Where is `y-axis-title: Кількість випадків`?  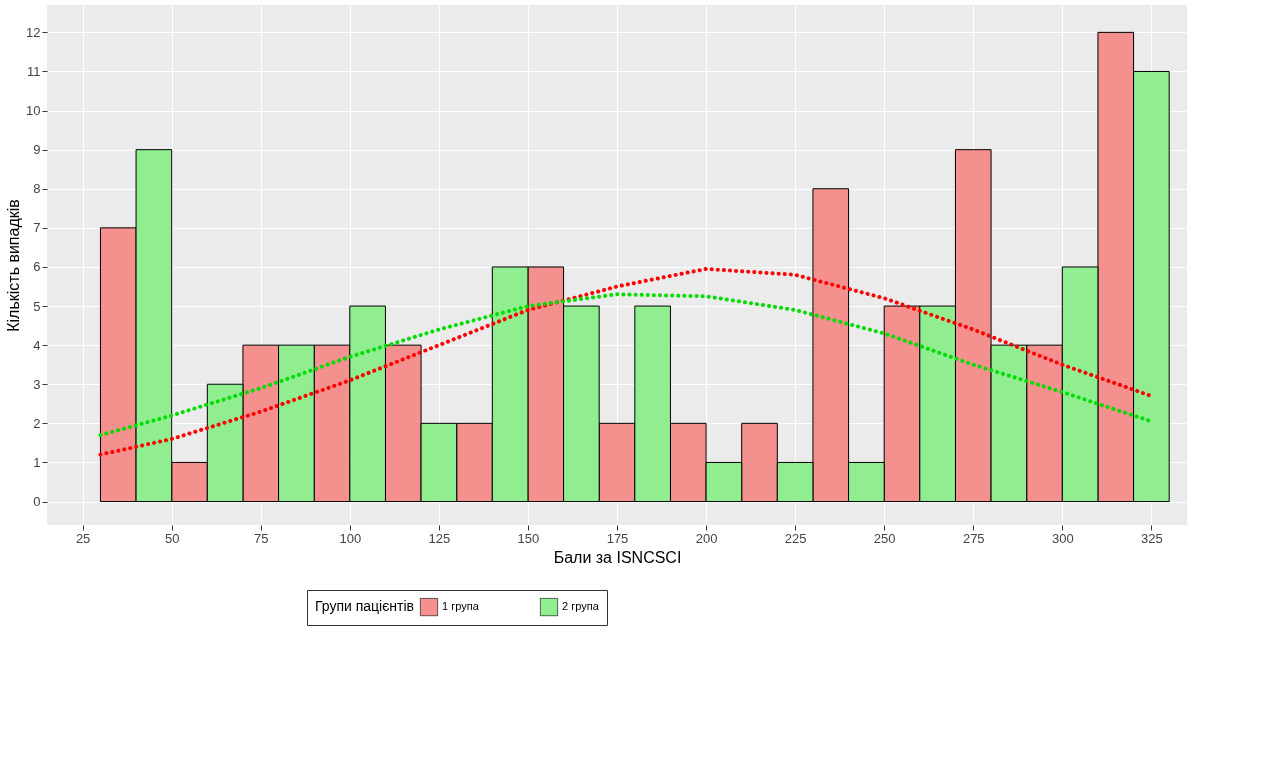 y-axis-title: Кількість випадків is located at coordinates (14, 265).